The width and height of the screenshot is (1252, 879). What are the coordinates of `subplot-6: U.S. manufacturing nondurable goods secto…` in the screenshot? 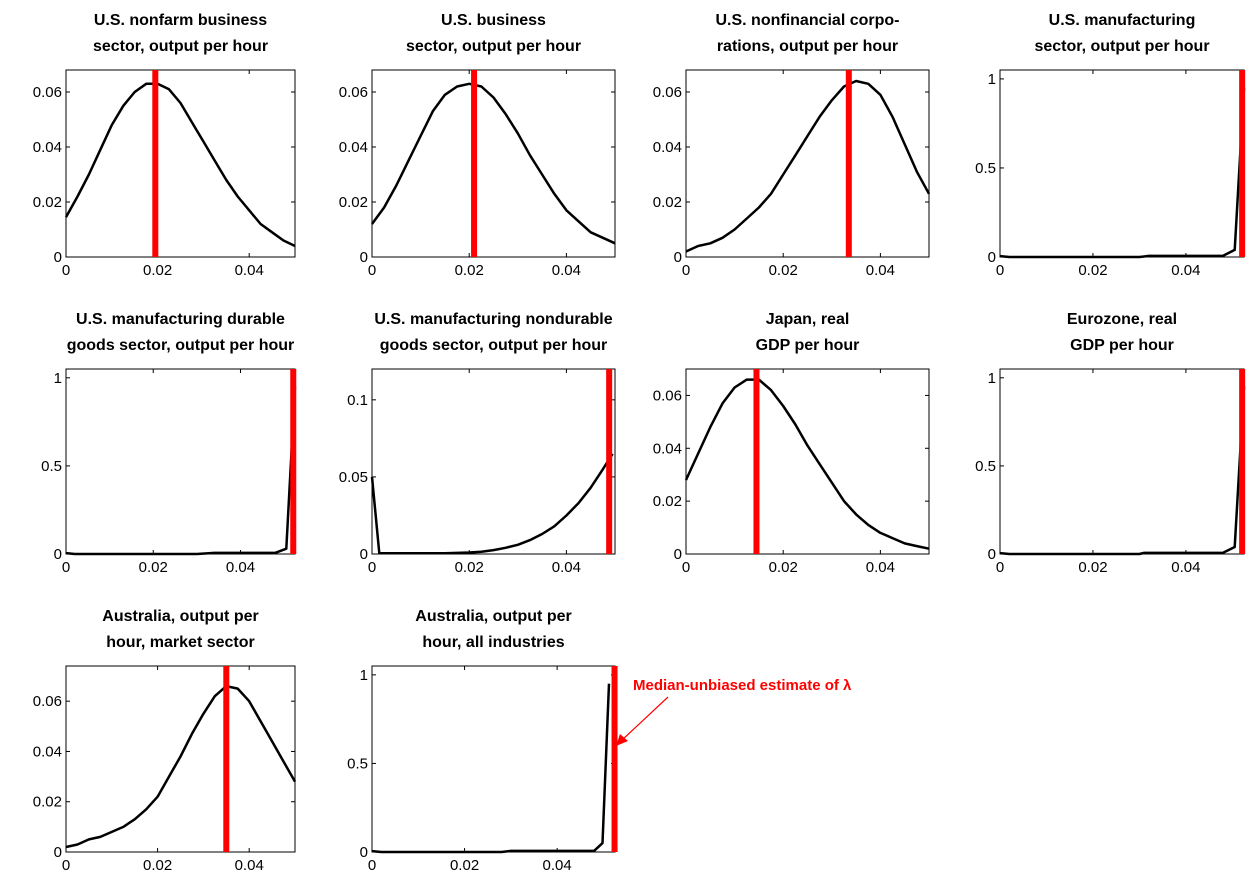 It's located at (477, 443).